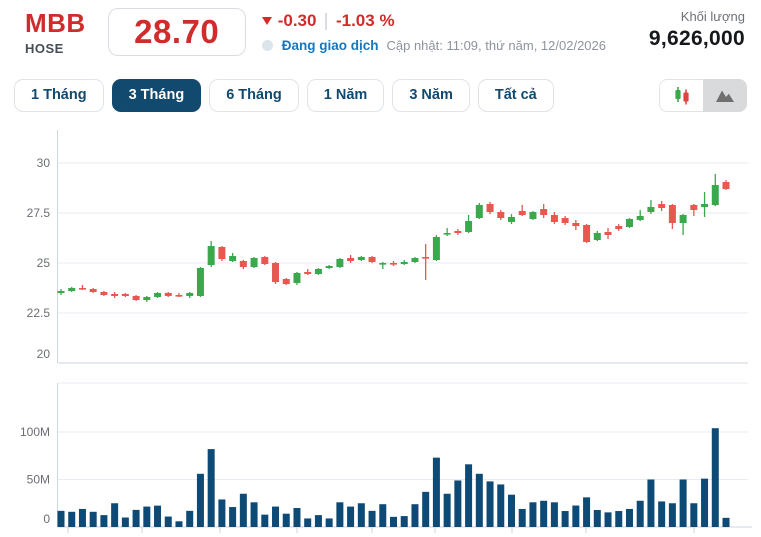 This screenshot has height=537, width=761. What do you see at coordinates (515, 96) in the screenshot?
I see `tab-tat-ca: Tất cả` at bounding box center [515, 96].